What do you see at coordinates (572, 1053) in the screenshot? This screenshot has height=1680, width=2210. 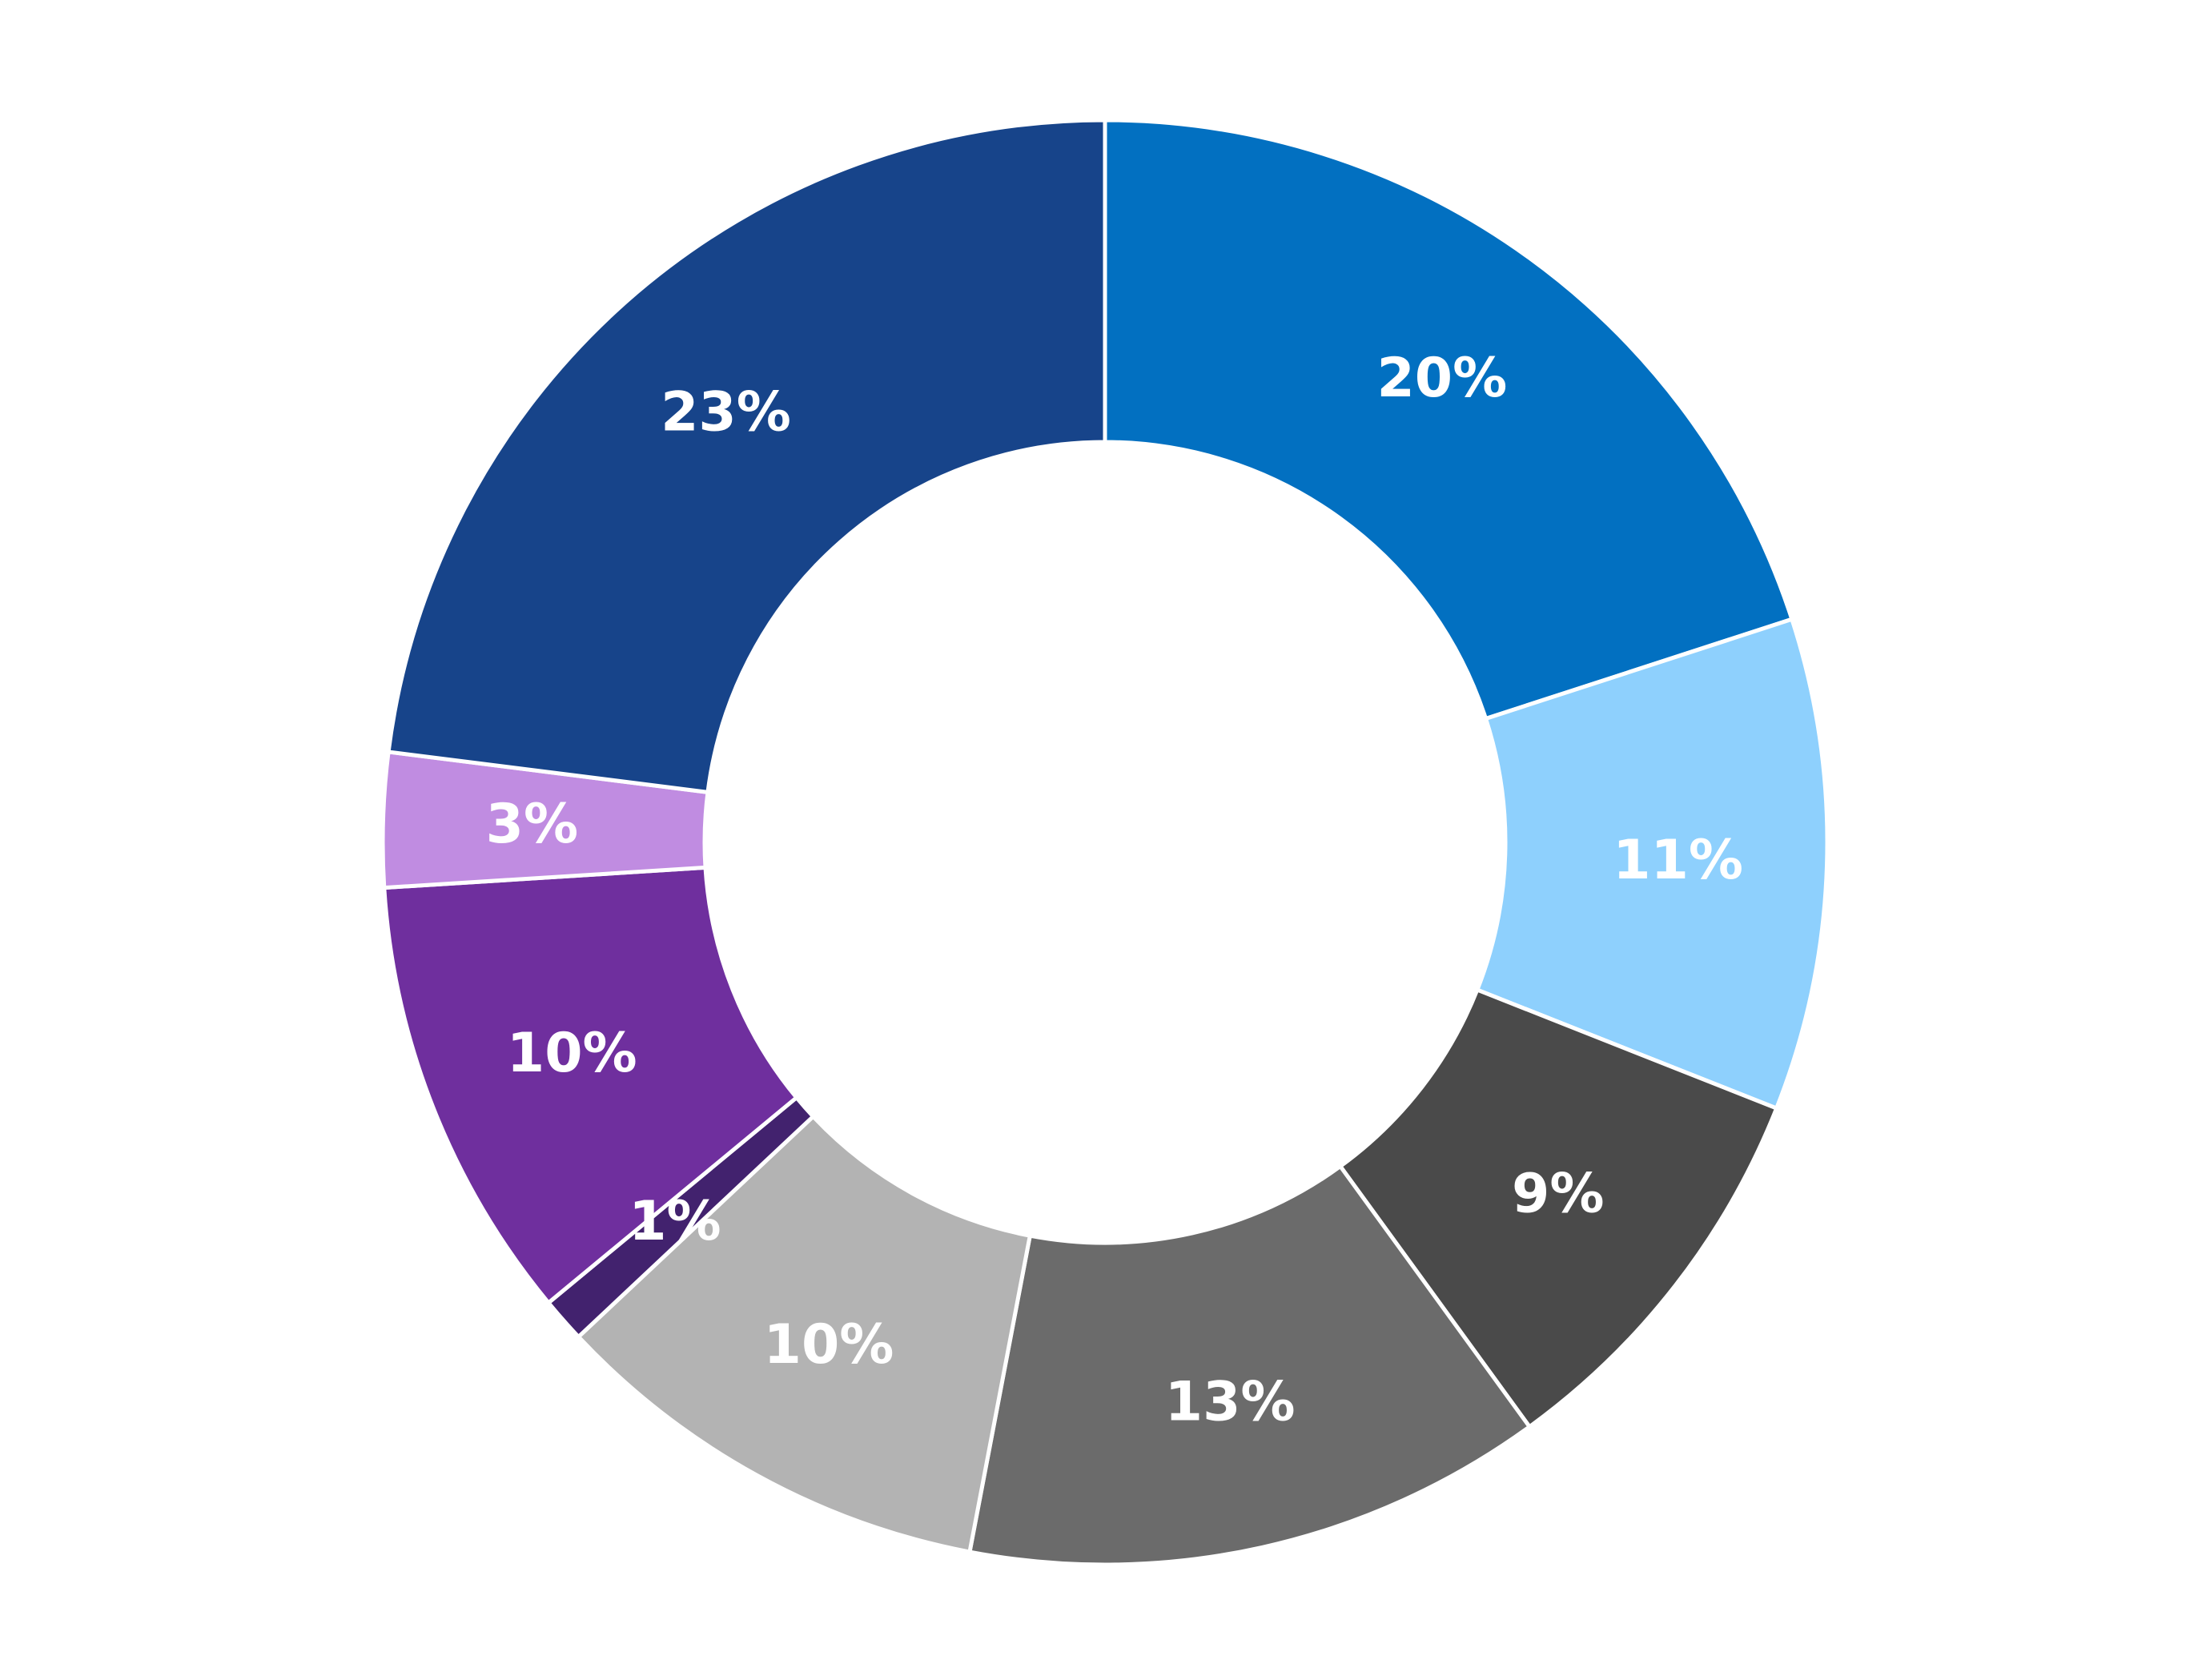 I see `slice-label-6: 10%` at bounding box center [572, 1053].